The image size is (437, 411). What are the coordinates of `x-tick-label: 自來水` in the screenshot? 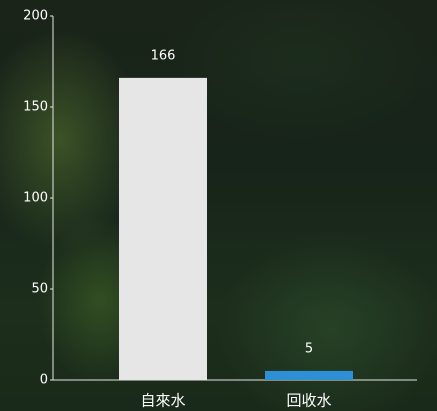 It's located at (162, 401).